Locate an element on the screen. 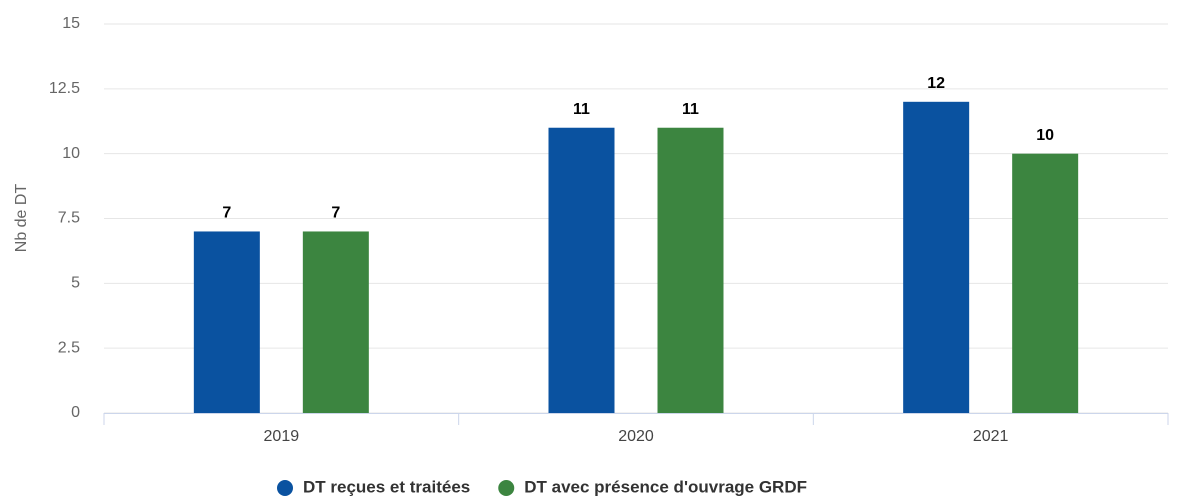 This screenshot has height=499, width=1181. y-tick-label: 10 is located at coordinates (71, 153).